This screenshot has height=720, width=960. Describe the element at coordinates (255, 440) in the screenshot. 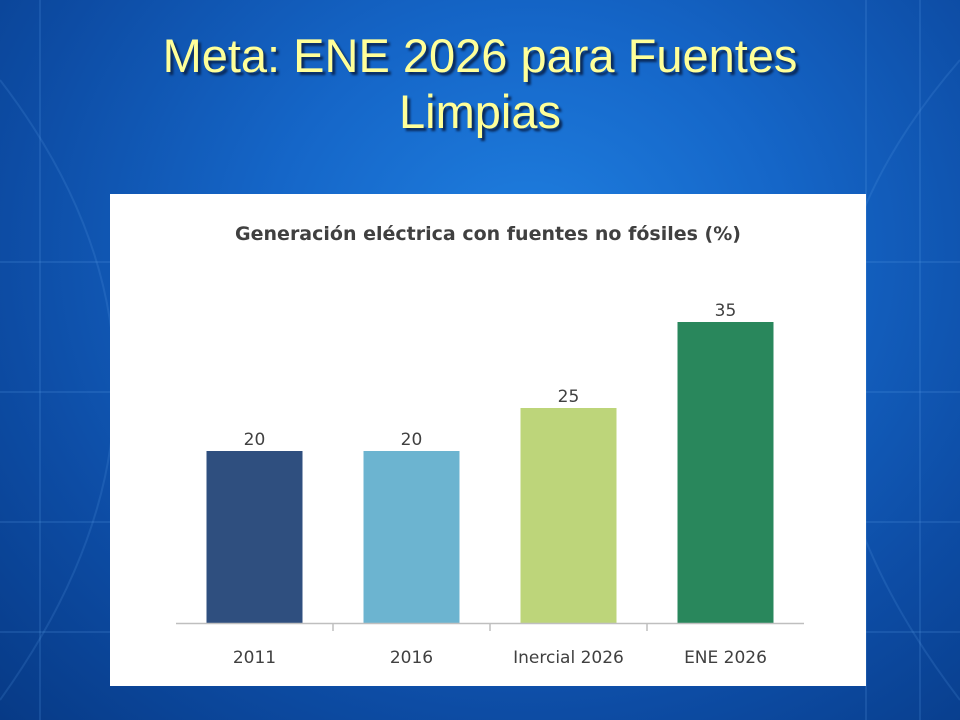

I see `data-label-2011: 20` at that location.